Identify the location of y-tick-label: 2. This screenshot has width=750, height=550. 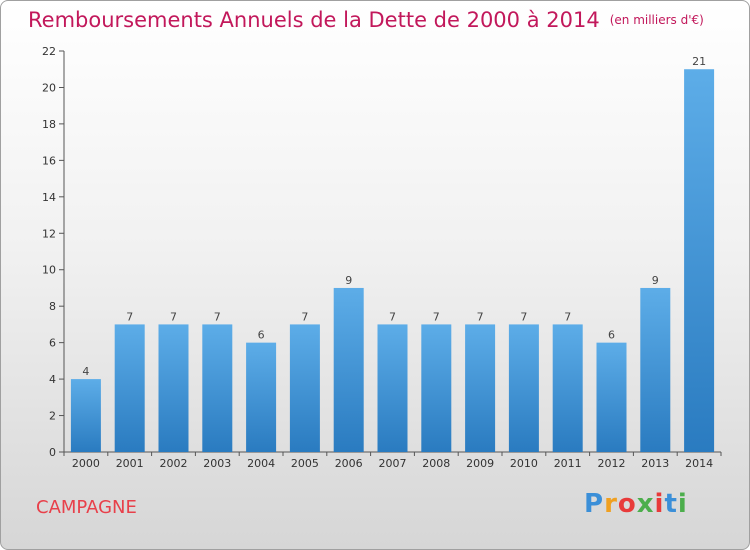
(52, 416).